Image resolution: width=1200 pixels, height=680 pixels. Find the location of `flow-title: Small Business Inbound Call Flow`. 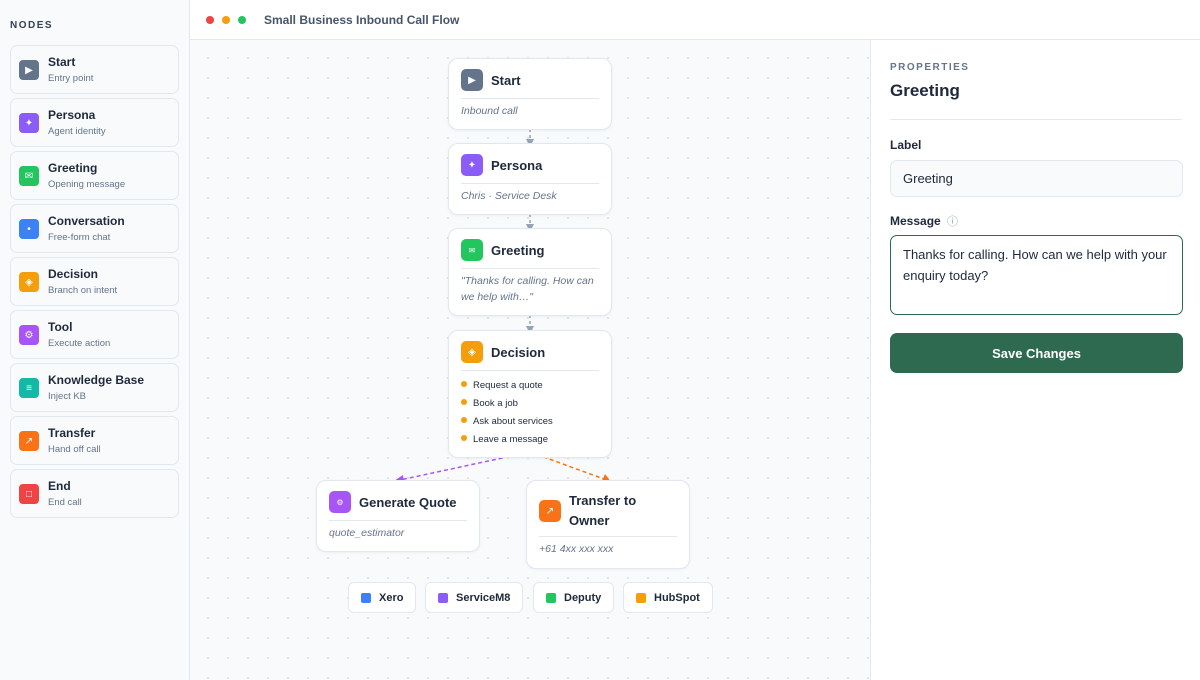

flow-title: Small Business Inbound Call Flow is located at coordinates (362, 20).